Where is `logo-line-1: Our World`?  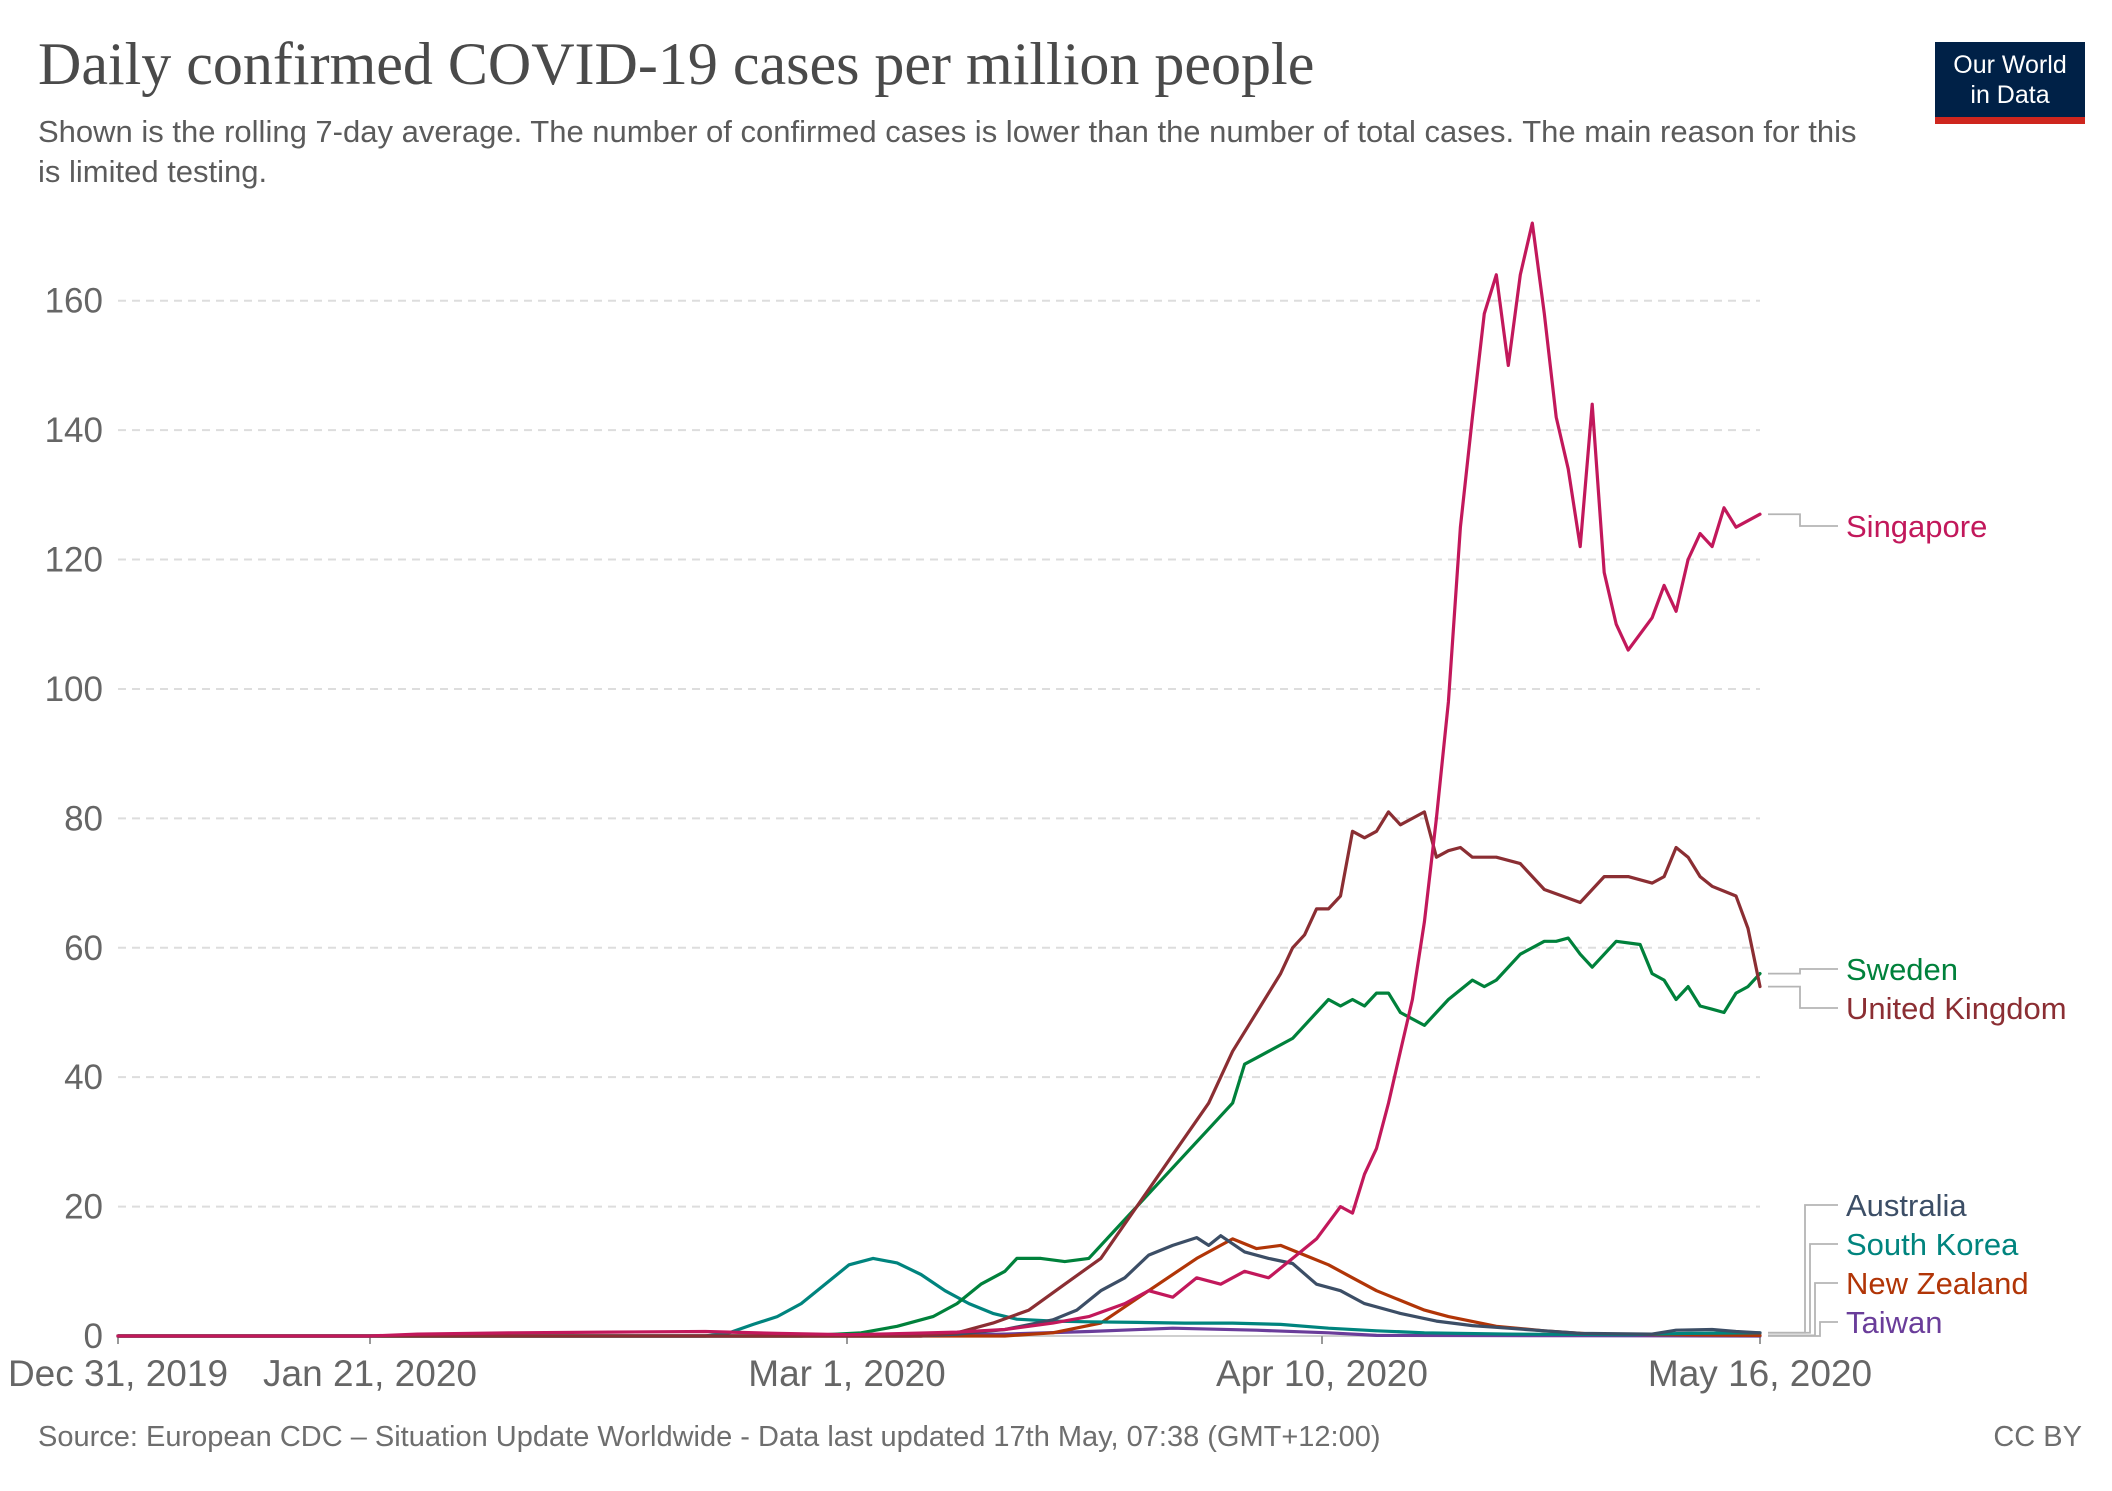 logo-line-1: Our World is located at coordinates (2010, 65).